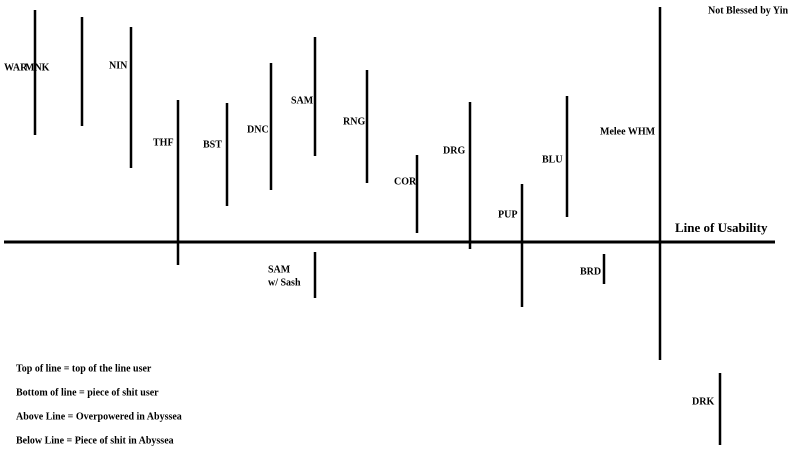 This screenshot has width=800, height=473. I want to click on job-label: DNC, so click(258, 129).